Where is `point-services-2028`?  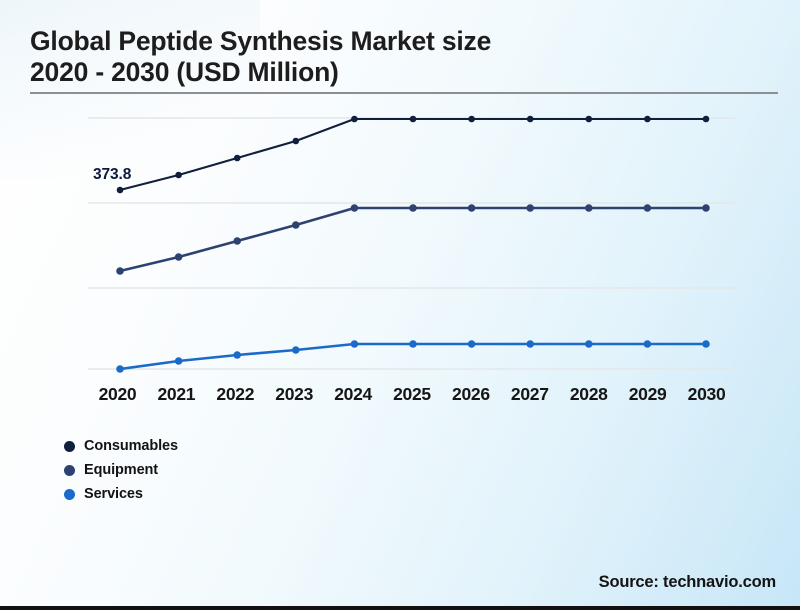 point-services-2028 is located at coordinates (589, 344).